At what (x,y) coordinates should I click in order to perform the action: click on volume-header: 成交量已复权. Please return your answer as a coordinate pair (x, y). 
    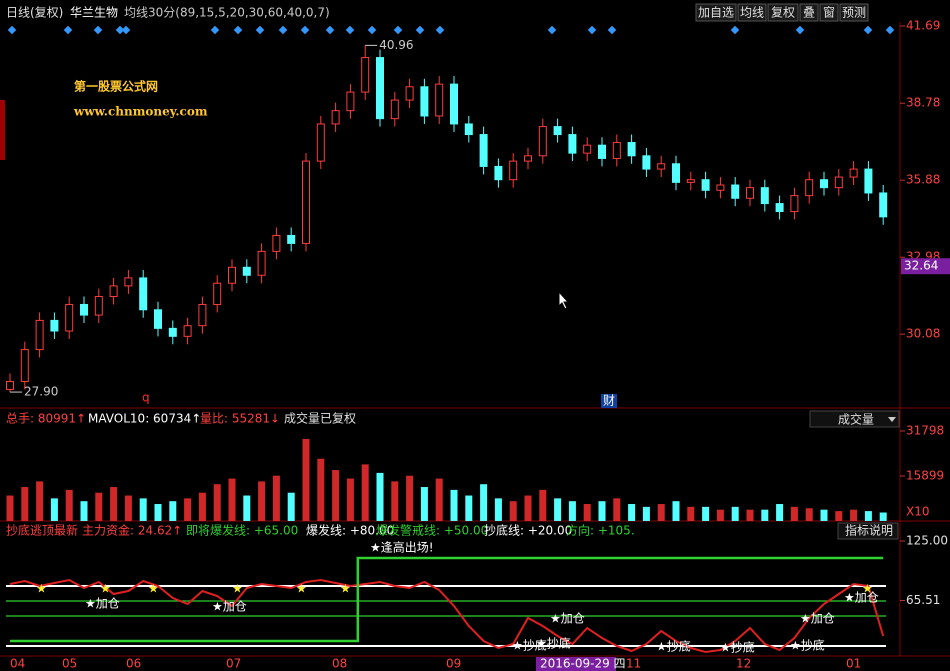
    Looking at the image, I should click on (320, 418).